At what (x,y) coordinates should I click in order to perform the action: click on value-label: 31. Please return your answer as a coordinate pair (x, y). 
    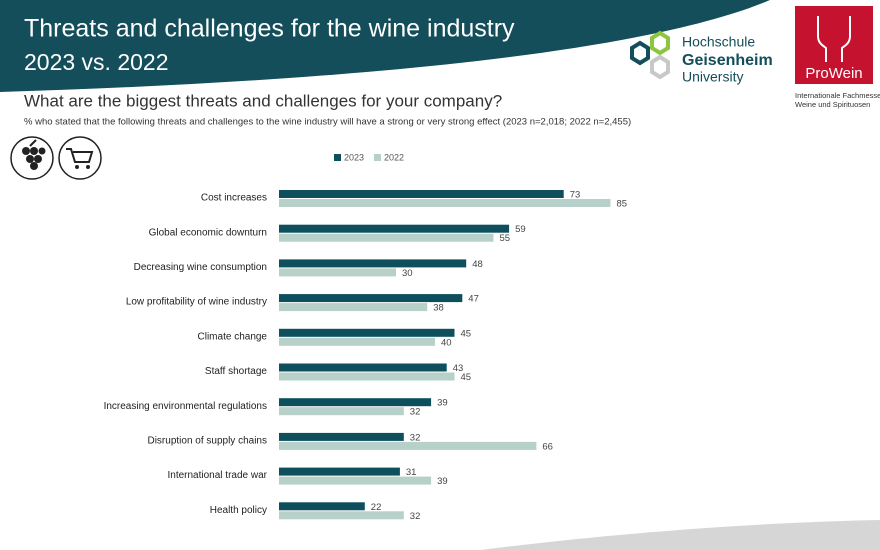
    Looking at the image, I should click on (411, 472).